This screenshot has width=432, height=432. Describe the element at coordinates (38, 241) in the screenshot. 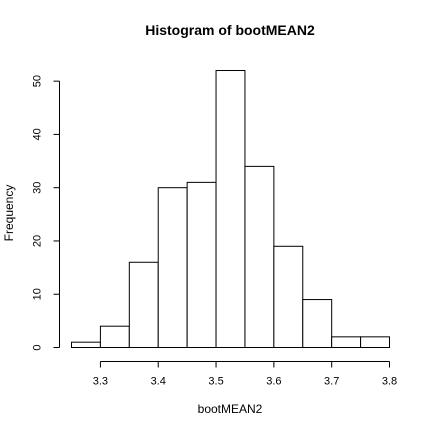

I see `y-tick-label: 20` at that location.